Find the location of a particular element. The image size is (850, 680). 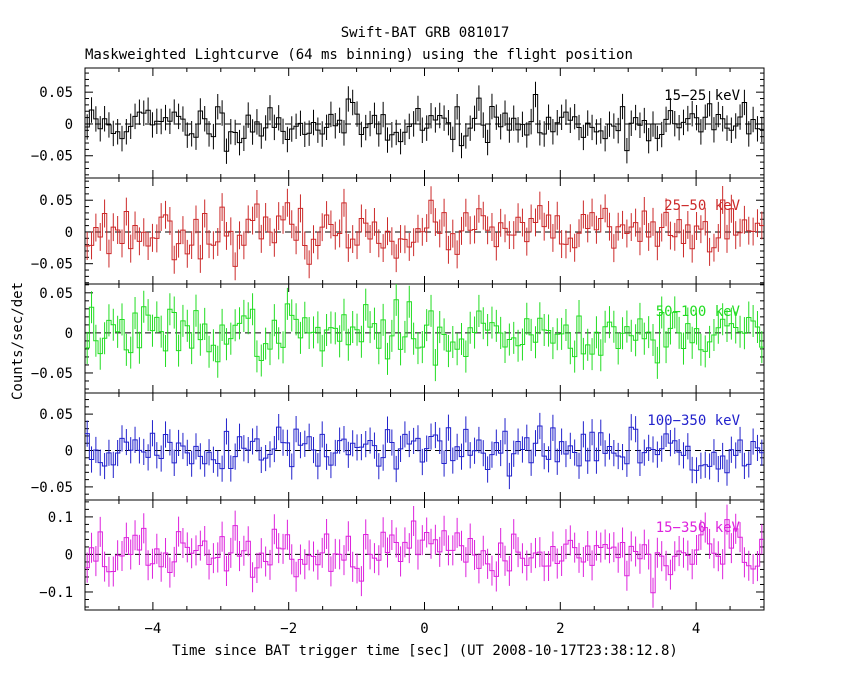

panel-2: −0.05 0 0.05 25−50 keV is located at coordinates (398, 231).